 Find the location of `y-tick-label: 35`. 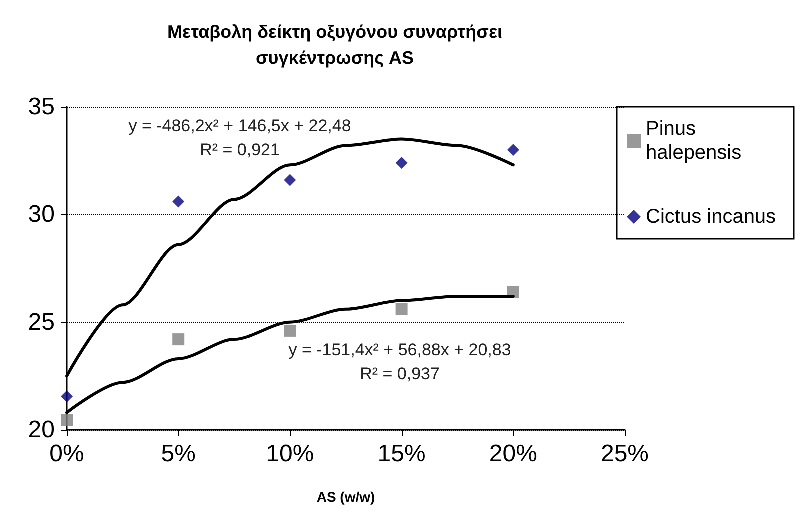

y-tick-label: 35 is located at coordinates (41, 107).